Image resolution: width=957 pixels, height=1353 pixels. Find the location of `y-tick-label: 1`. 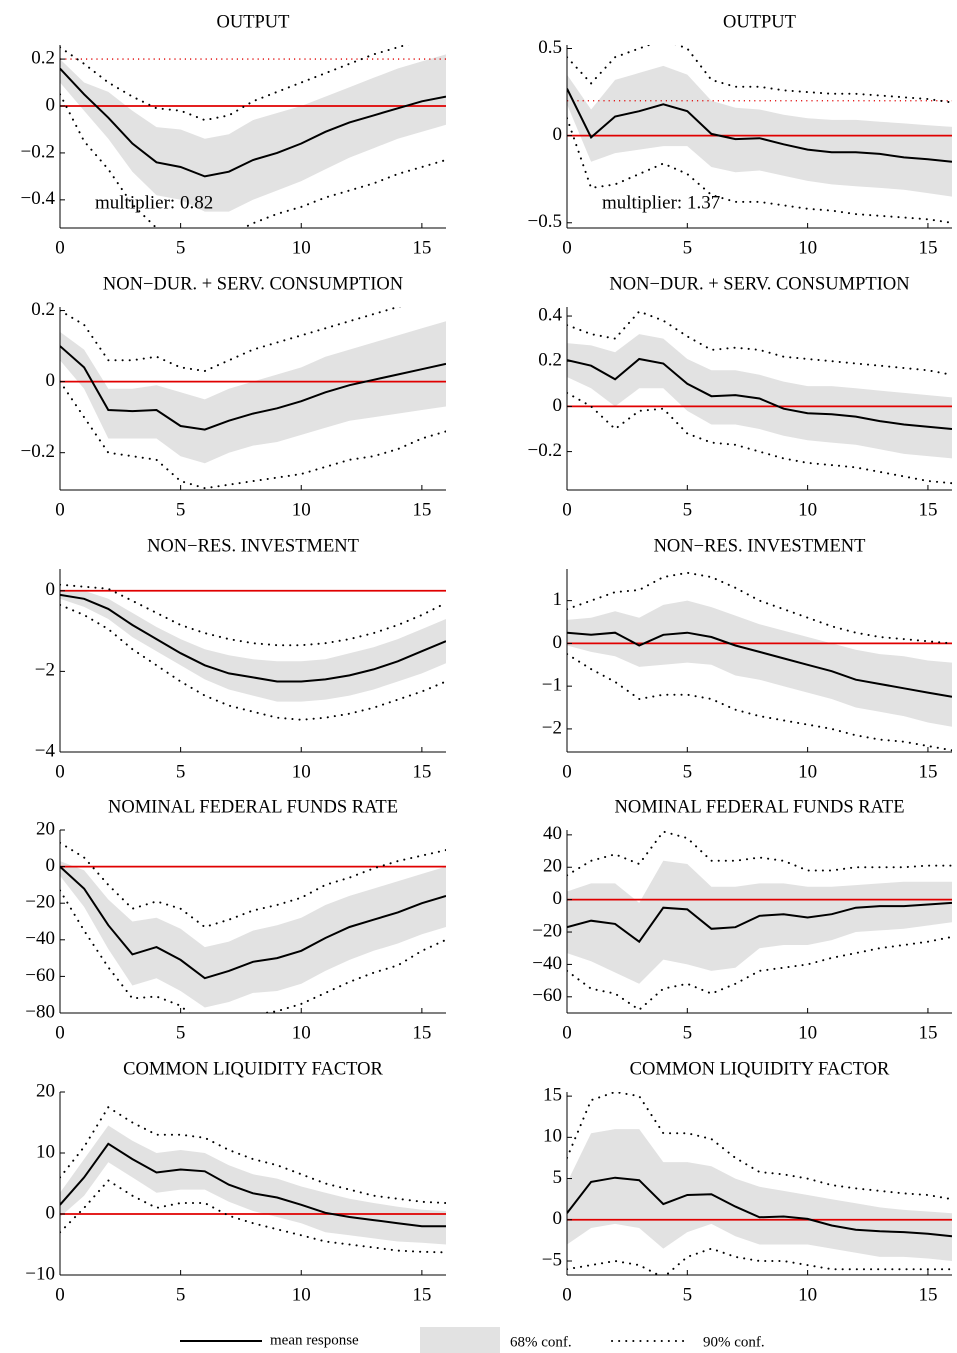

y-tick-label: 1 is located at coordinates (558, 599).